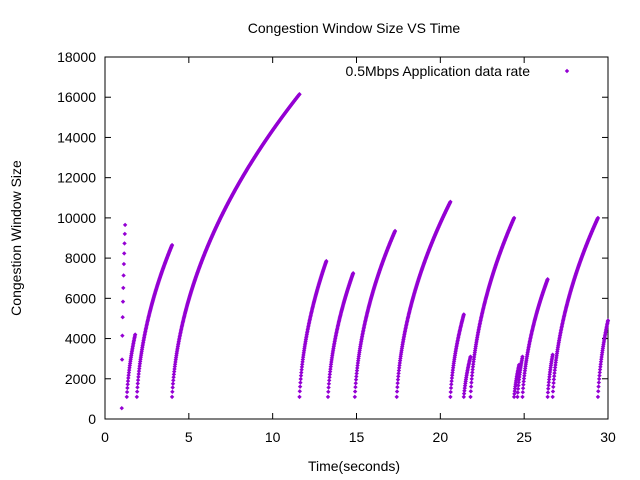  I want to click on y-tick-label: 12000, so click(76, 178).